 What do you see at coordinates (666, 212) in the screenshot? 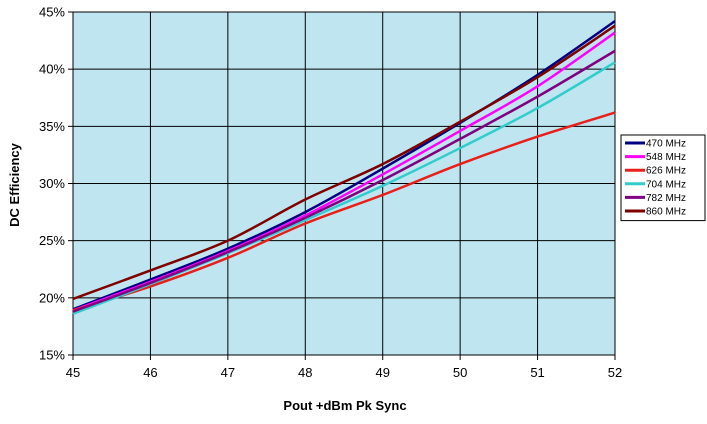
I see `legend-label: 860 MHz` at bounding box center [666, 212].